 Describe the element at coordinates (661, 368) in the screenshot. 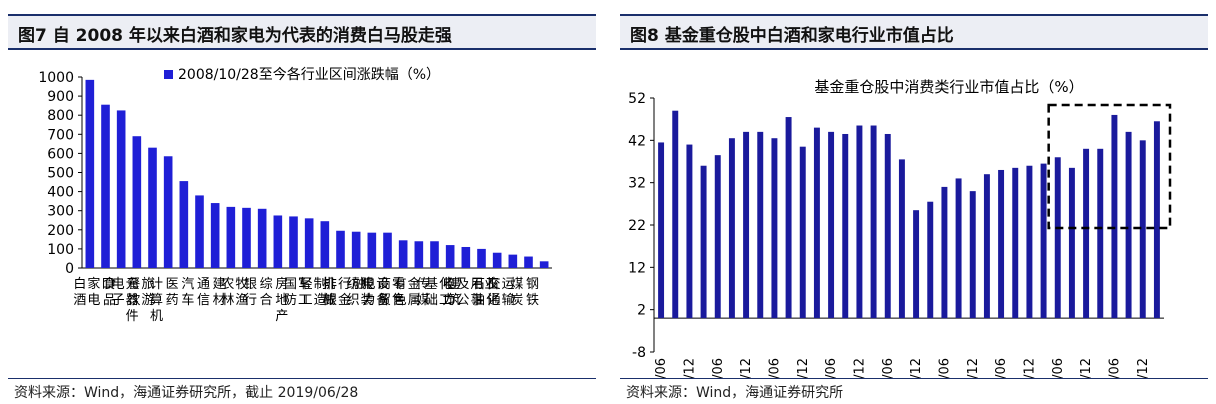

I see `x-tick-label: 10/06` at that location.